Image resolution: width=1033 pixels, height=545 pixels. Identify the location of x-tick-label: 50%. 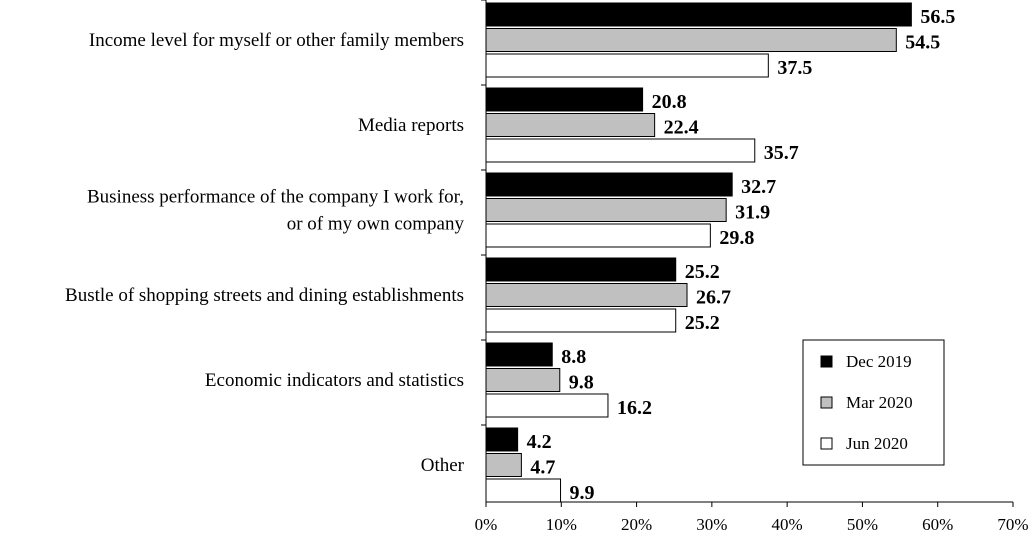
(862, 524).